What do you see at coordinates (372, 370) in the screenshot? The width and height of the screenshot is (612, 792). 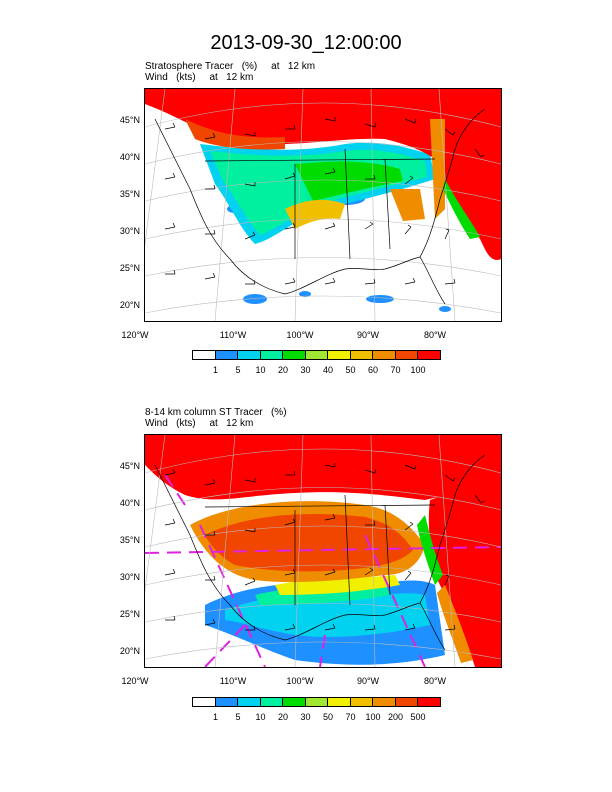 I see `colorbar-label: 60` at bounding box center [372, 370].